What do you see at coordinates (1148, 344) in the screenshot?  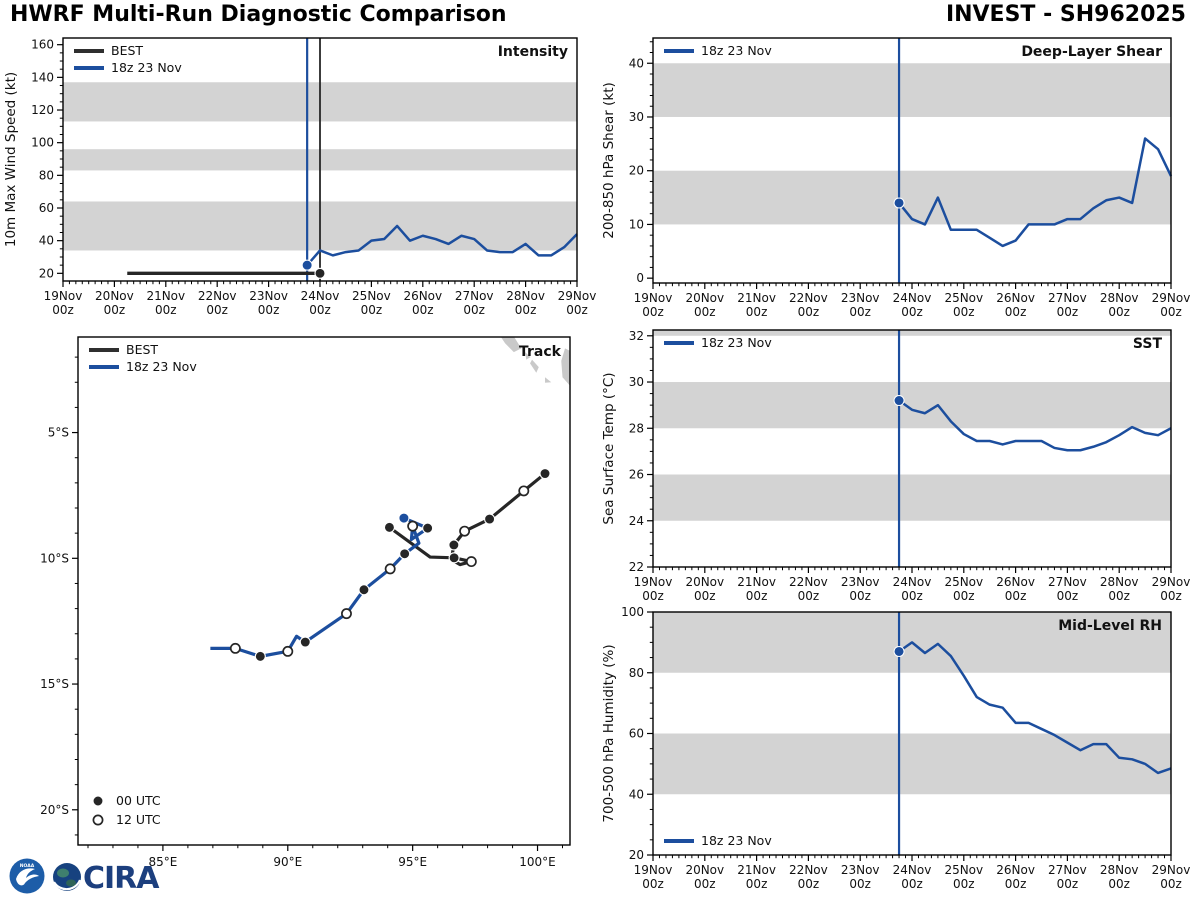 I see `panel-title: SST` at bounding box center [1148, 344].